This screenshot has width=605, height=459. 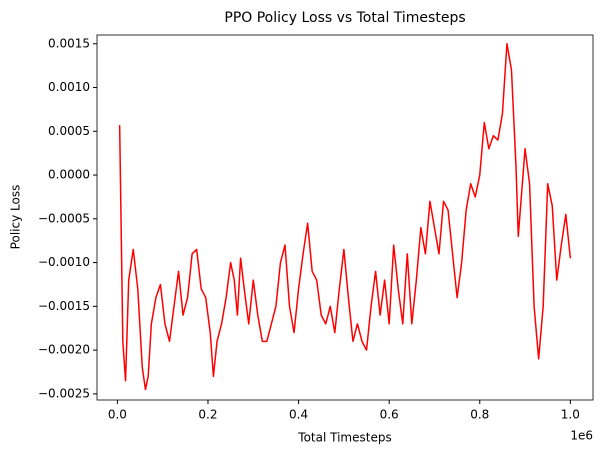 I want to click on y-tick-label: −0.0020, so click(x=64, y=350).